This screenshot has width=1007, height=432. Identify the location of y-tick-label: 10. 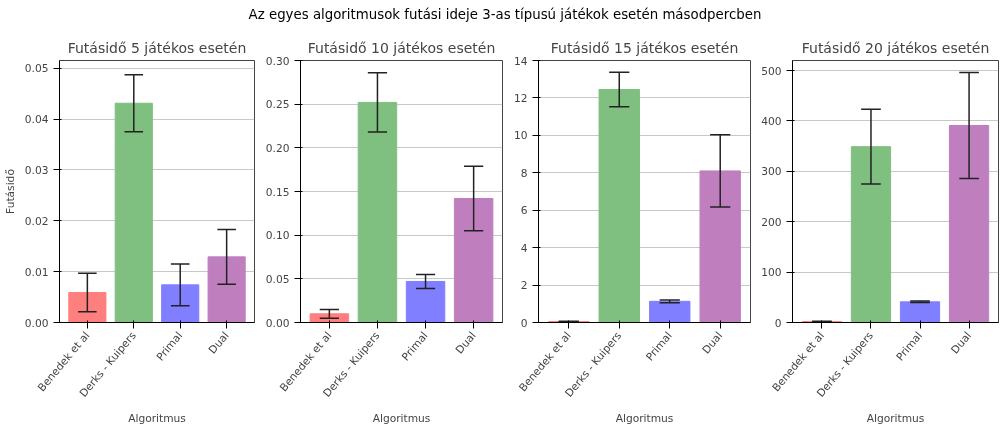
(520, 136).